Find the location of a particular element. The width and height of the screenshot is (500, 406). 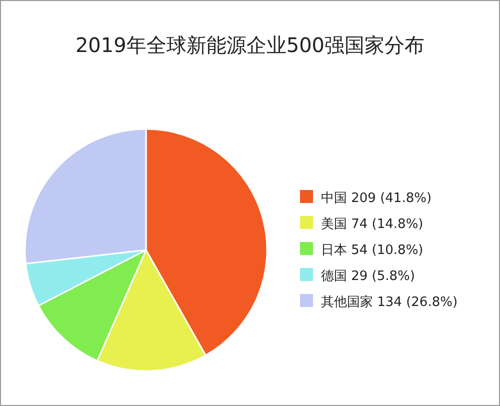

legend-label: 中国 209 (41.8%) is located at coordinates (376, 198).